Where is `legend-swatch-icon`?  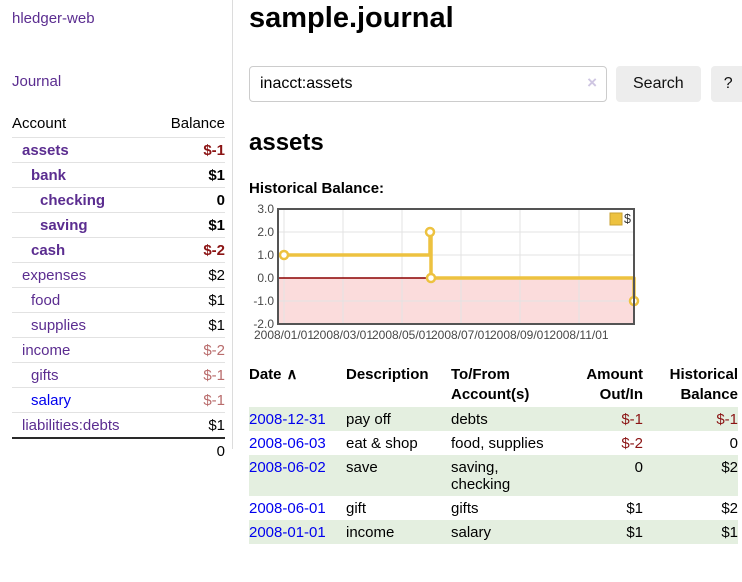
legend-swatch-icon is located at coordinates (616, 219).